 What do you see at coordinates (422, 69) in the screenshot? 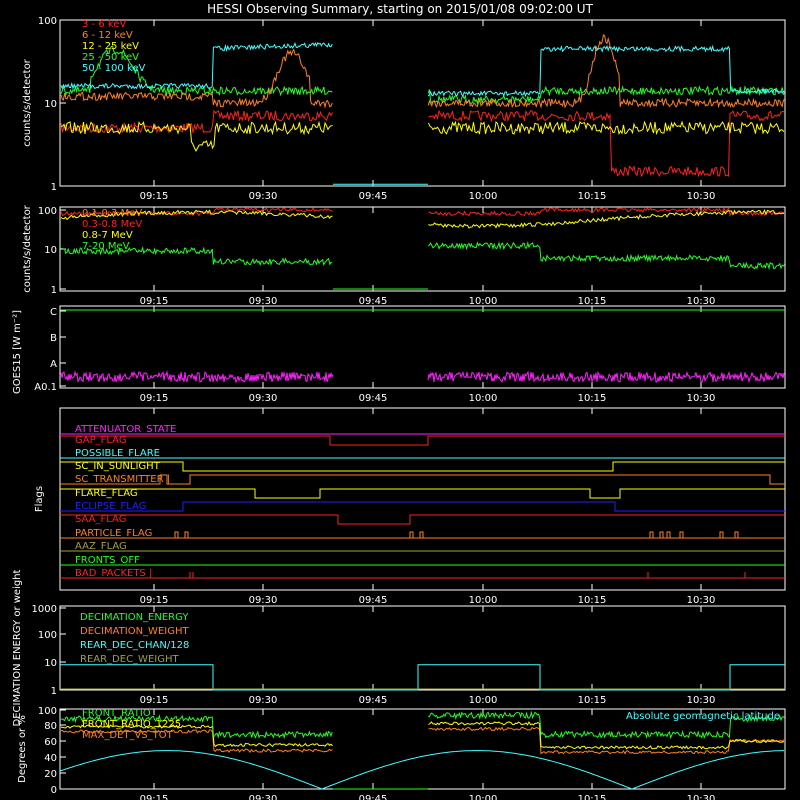
I see `series-50-100keV` at bounding box center [422, 69].